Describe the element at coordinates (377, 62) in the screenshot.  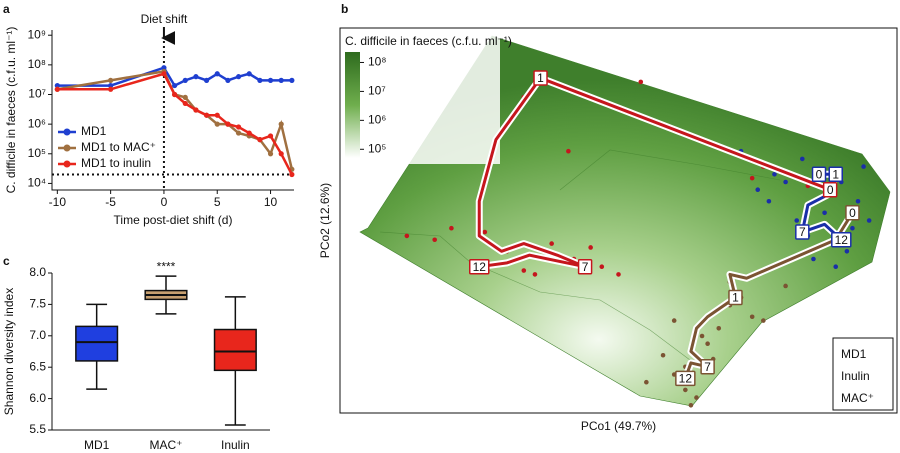
I see `colorbar-tick-label: 10⁸` at that location.